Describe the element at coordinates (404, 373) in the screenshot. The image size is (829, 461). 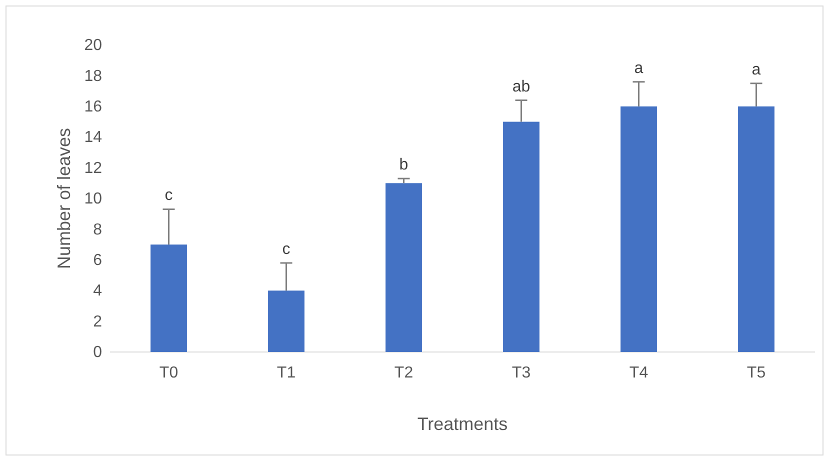
I see `x-tick-label: T2` at that location.